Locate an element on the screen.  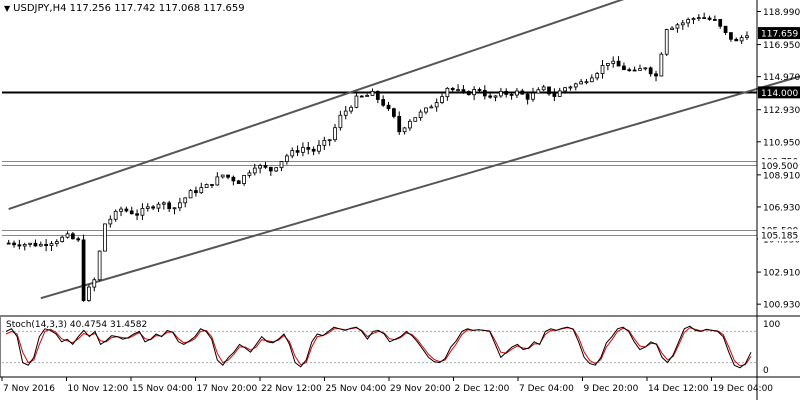
x-tick-label: 29 Nov 20:00 is located at coordinates (420, 389).